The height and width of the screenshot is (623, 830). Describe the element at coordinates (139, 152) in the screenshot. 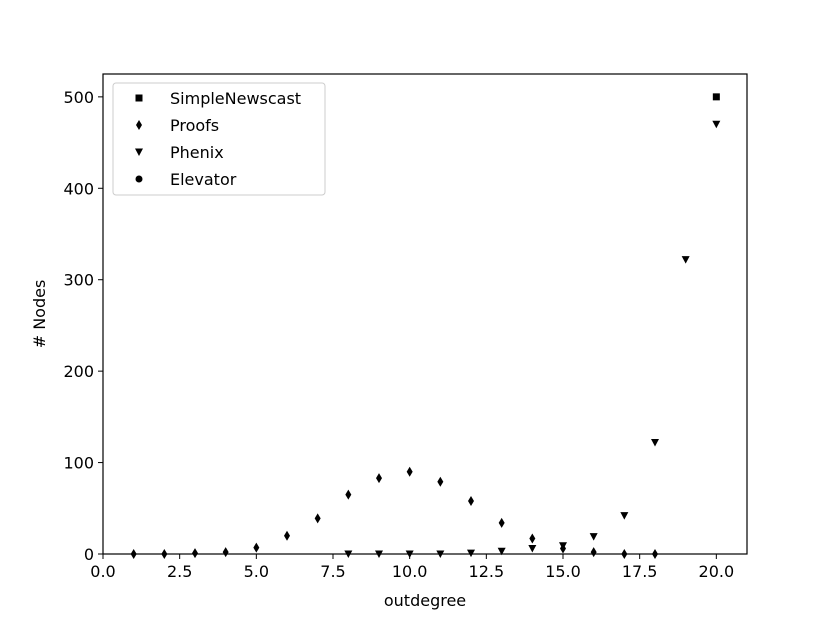

I see `legend-marker-phenix` at that location.